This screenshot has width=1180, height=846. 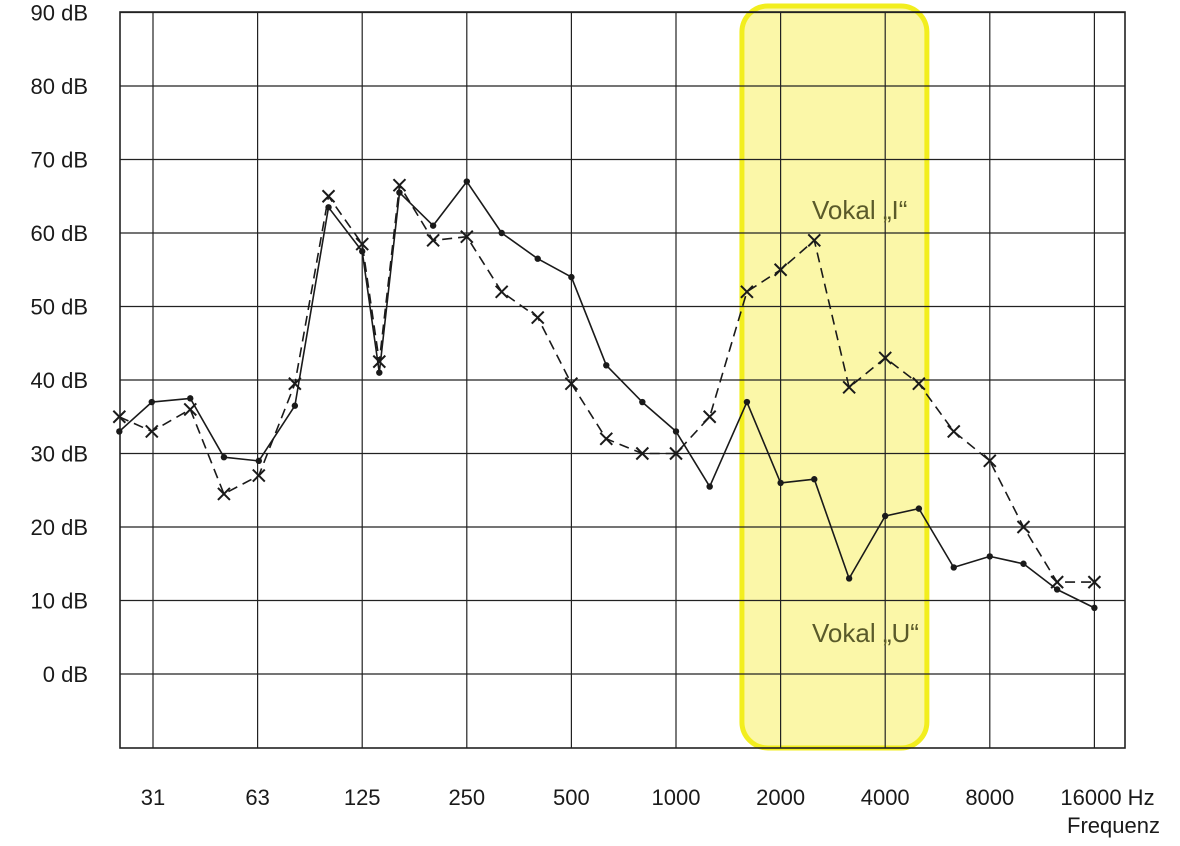 What do you see at coordinates (60, 454) in the screenshot?
I see `y-tick-label: 30 dB` at bounding box center [60, 454].